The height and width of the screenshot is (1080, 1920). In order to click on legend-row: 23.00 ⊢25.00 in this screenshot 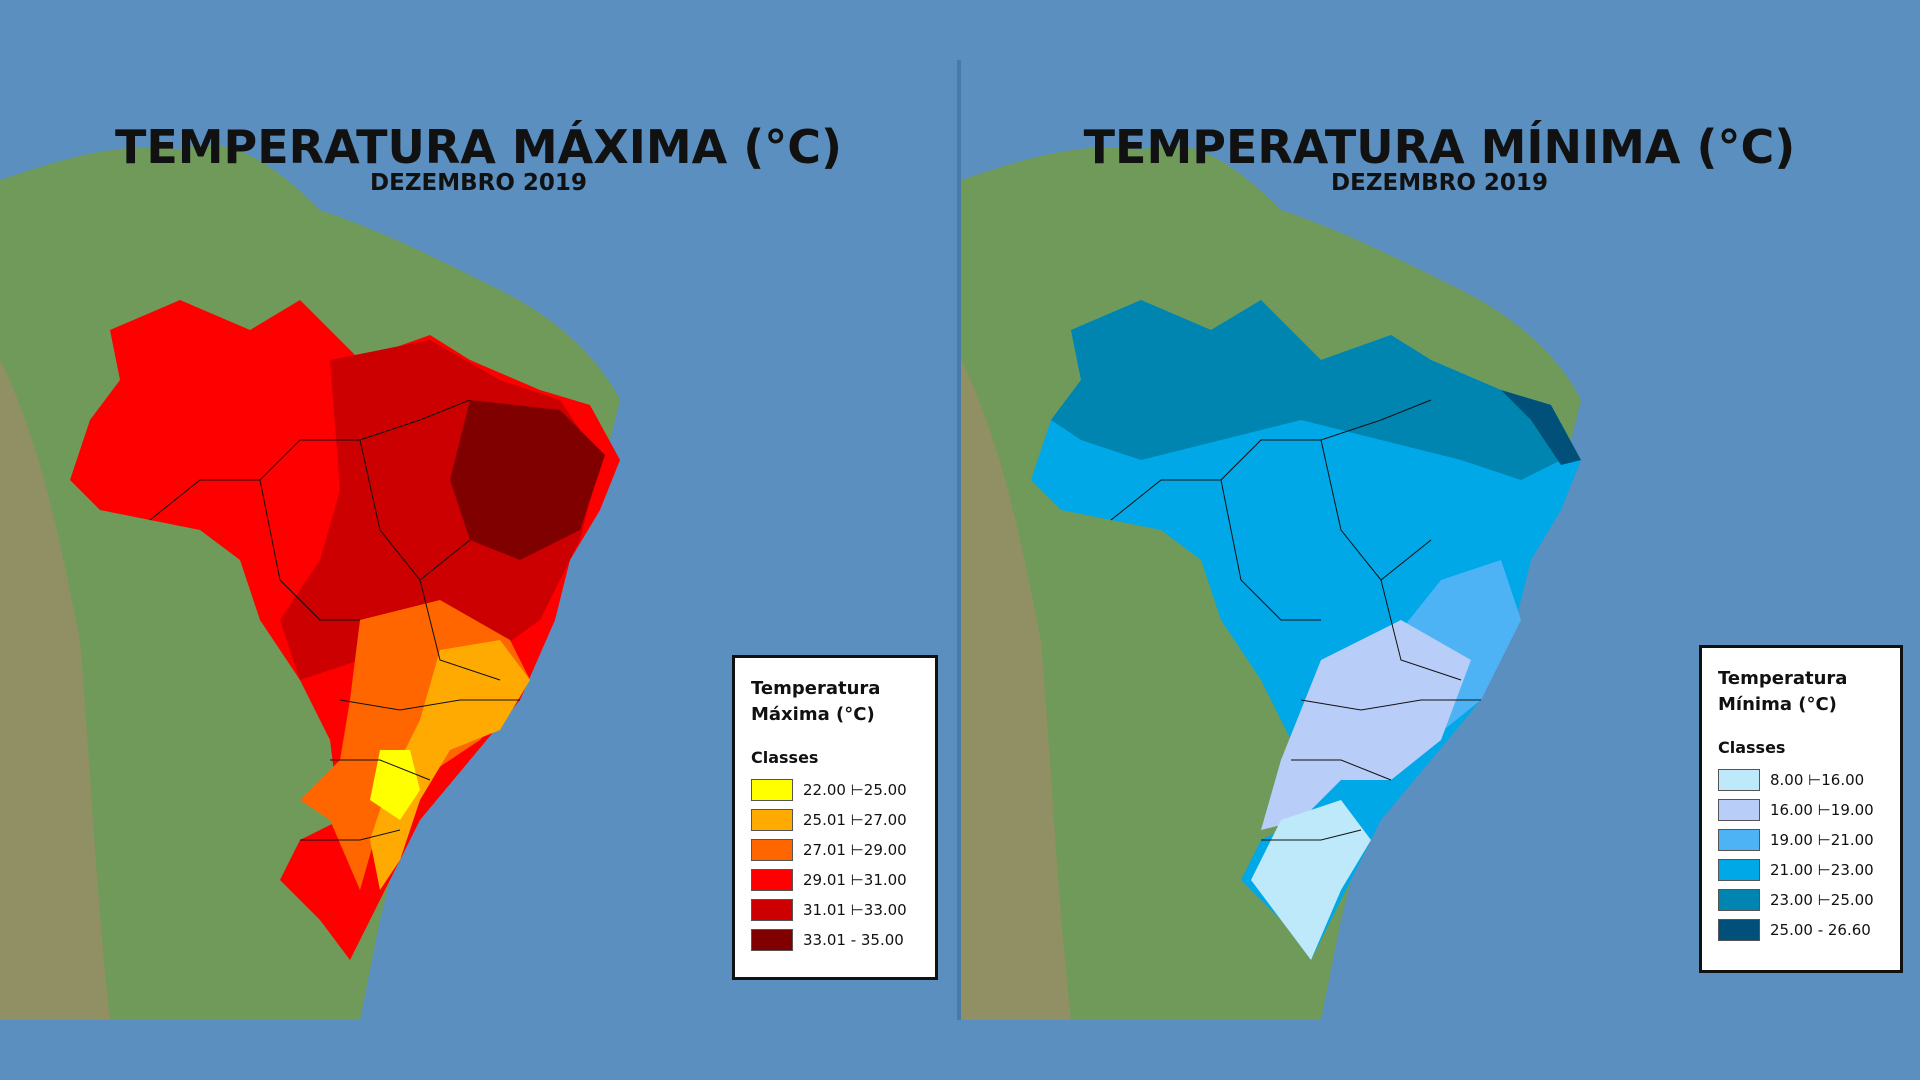, I will do `click(1801, 900)`.